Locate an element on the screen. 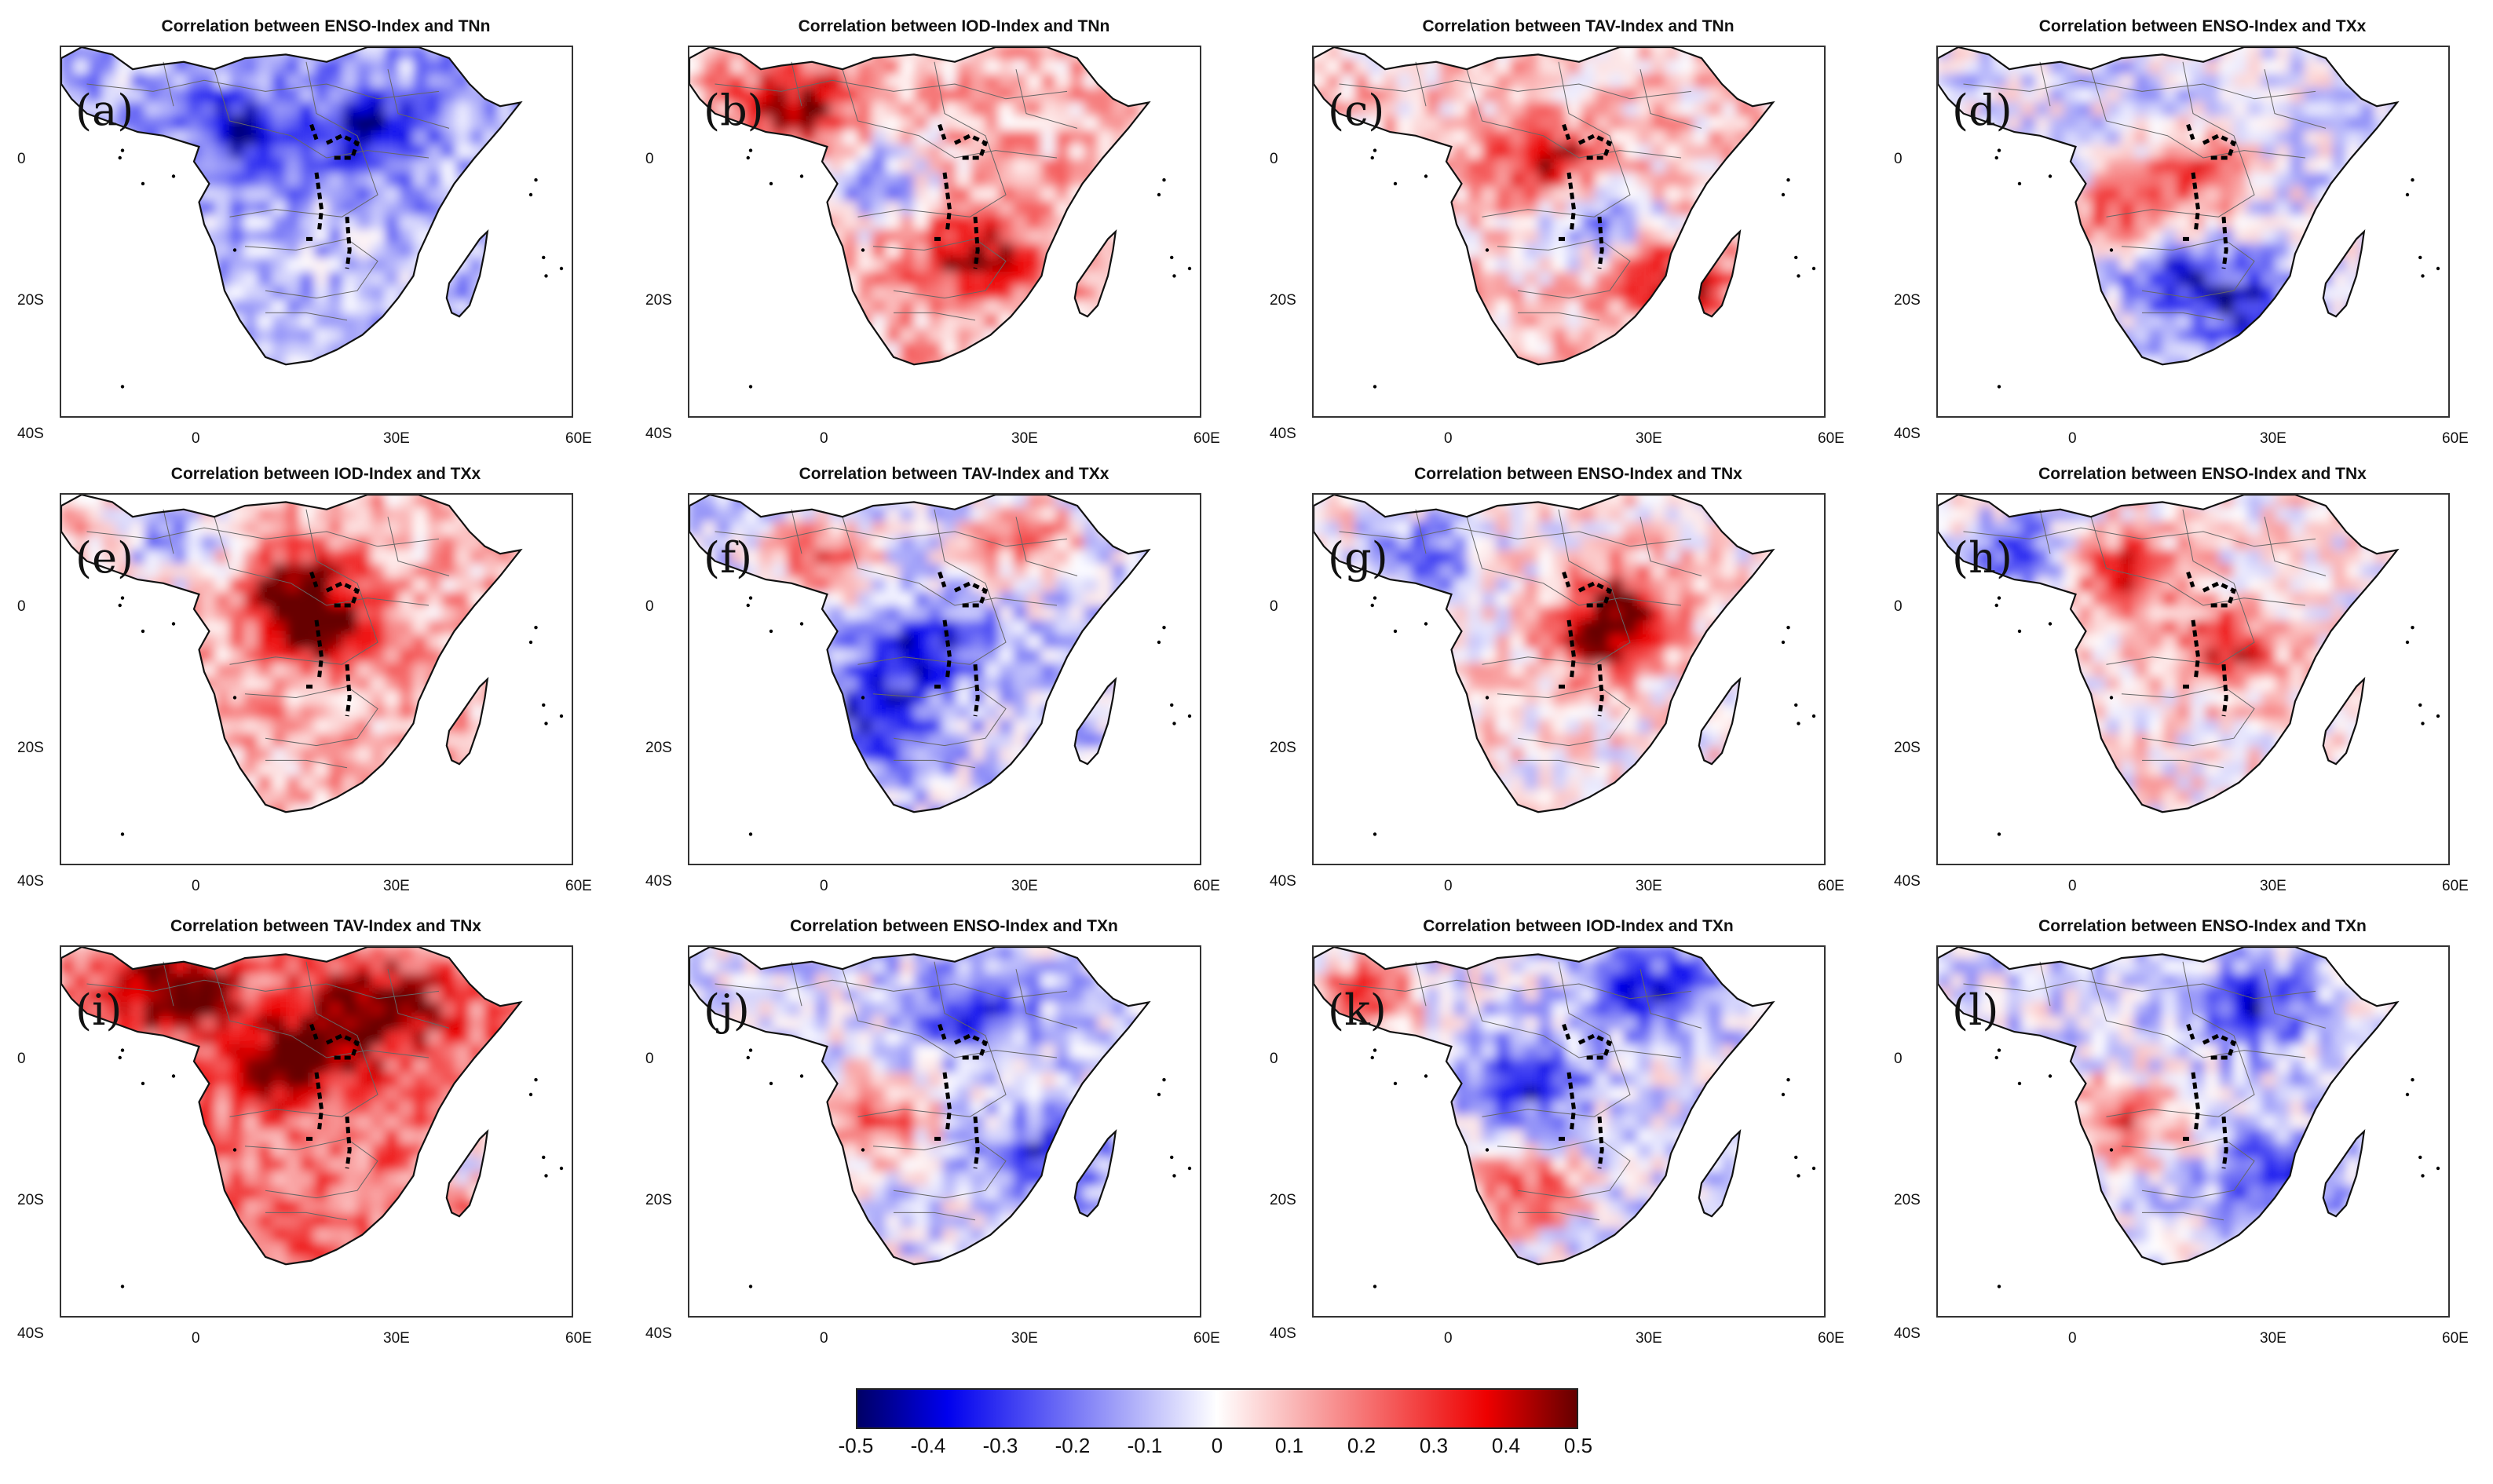  panel-label: (c) is located at coordinates (1356, 110).